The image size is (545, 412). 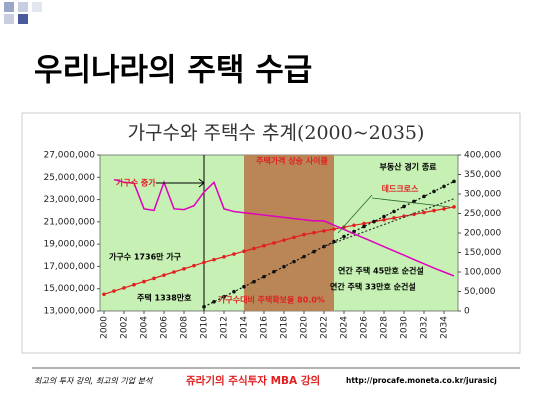 I want to click on x-tick-label: 2010, so click(x=205, y=327).